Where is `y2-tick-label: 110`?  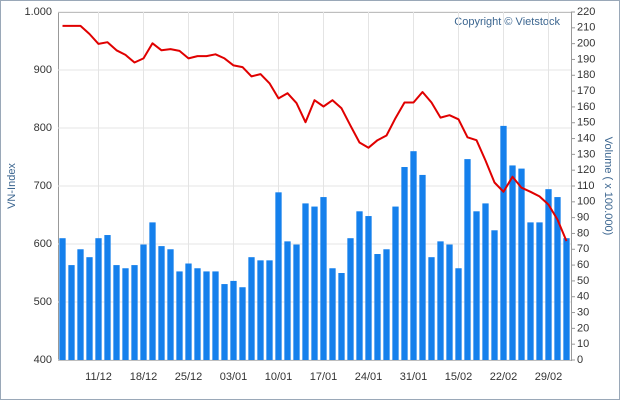
y2-tick-label: 110 is located at coordinates (586, 186).